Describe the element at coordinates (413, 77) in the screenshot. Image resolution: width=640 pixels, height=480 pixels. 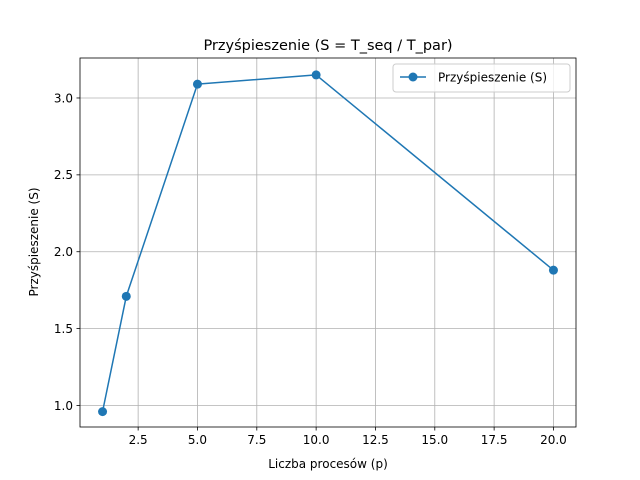
I see `legend-marker` at that location.